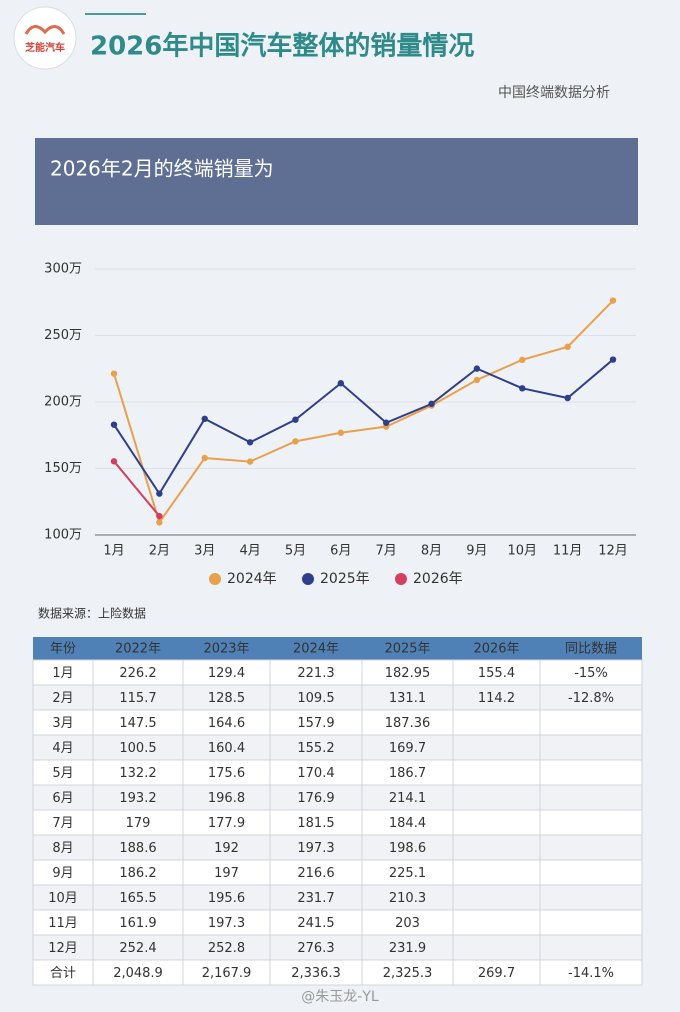 The image size is (680, 1012). I want to click on table-cell: 131.1, so click(407, 698).